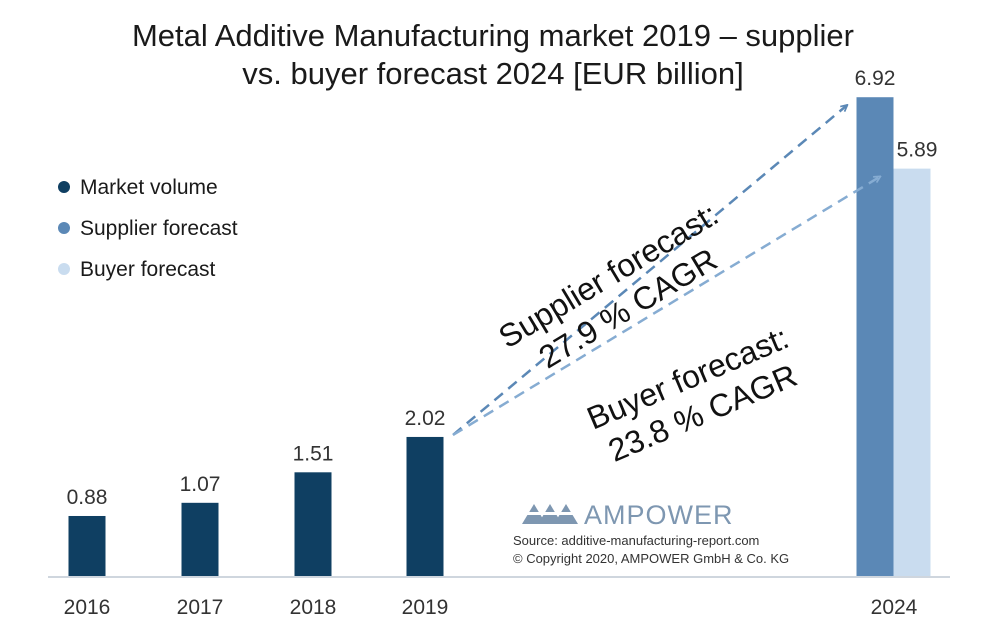 Image resolution: width=1000 pixels, height=640 pixels. What do you see at coordinates (313, 607) in the screenshot?
I see `x-tick-label-2018: 2018` at bounding box center [313, 607].